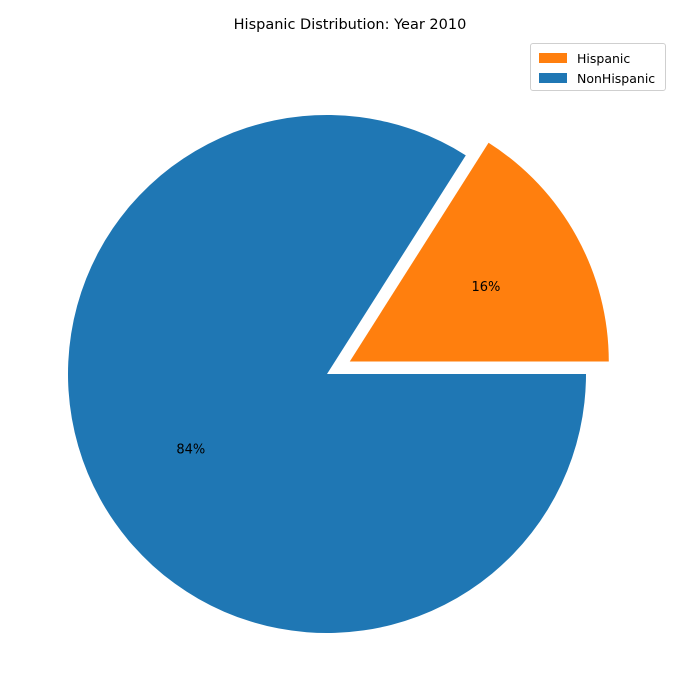 The image size is (700, 700). What do you see at coordinates (553, 58) in the screenshot?
I see `legend-swatch-hispanic` at bounding box center [553, 58].